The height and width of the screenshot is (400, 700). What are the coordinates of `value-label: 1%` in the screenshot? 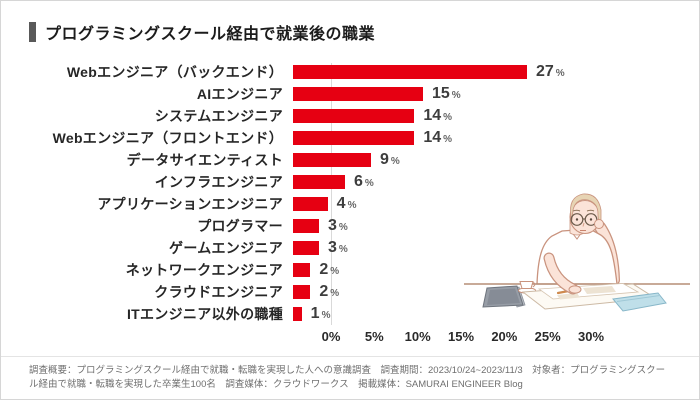 It's located at (321, 314).